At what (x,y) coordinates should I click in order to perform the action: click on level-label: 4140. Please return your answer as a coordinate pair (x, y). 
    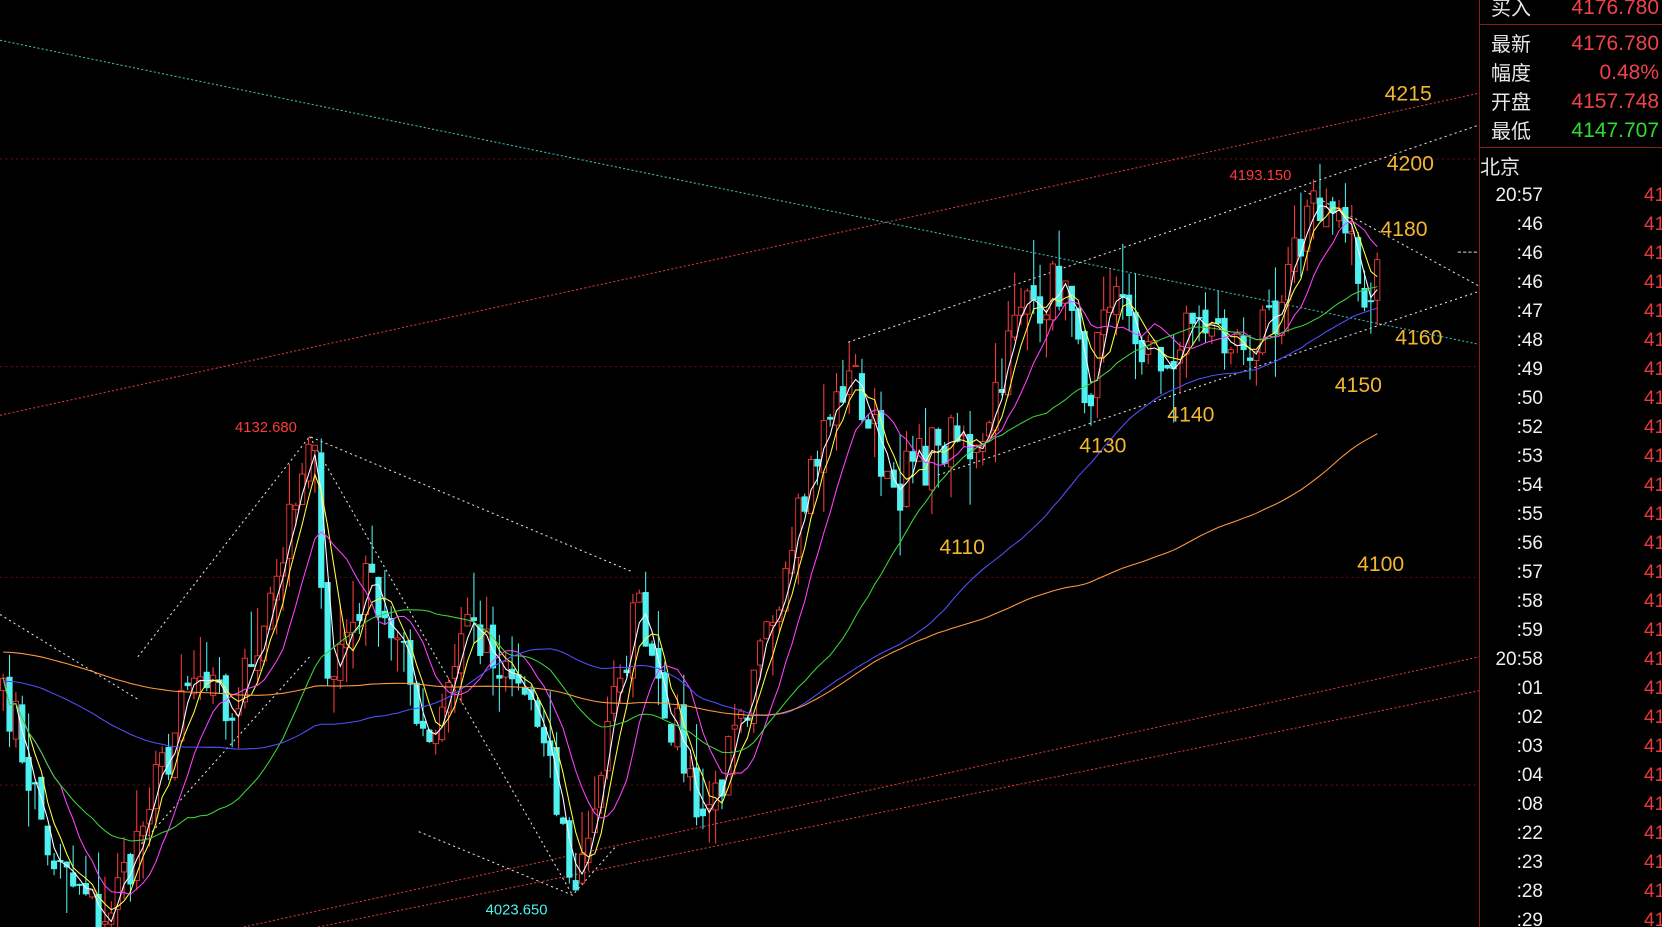
    Looking at the image, I should click on (1190, 415).